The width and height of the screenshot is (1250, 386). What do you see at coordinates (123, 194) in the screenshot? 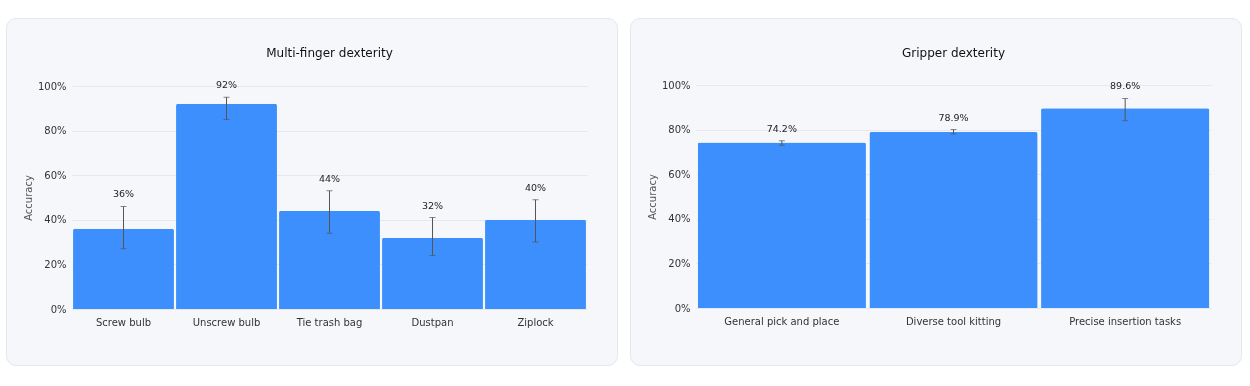
I see `data-label: 36%` at bounding box center [123, 194].